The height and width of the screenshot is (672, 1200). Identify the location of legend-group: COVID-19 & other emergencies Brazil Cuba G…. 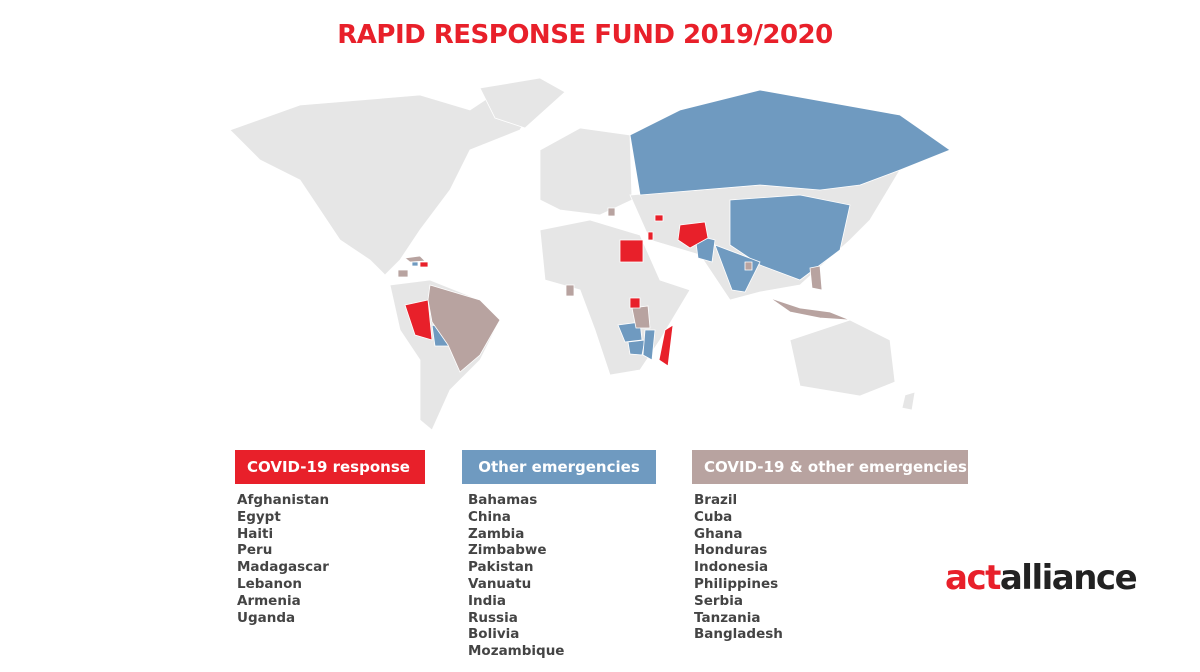
(830, 546).